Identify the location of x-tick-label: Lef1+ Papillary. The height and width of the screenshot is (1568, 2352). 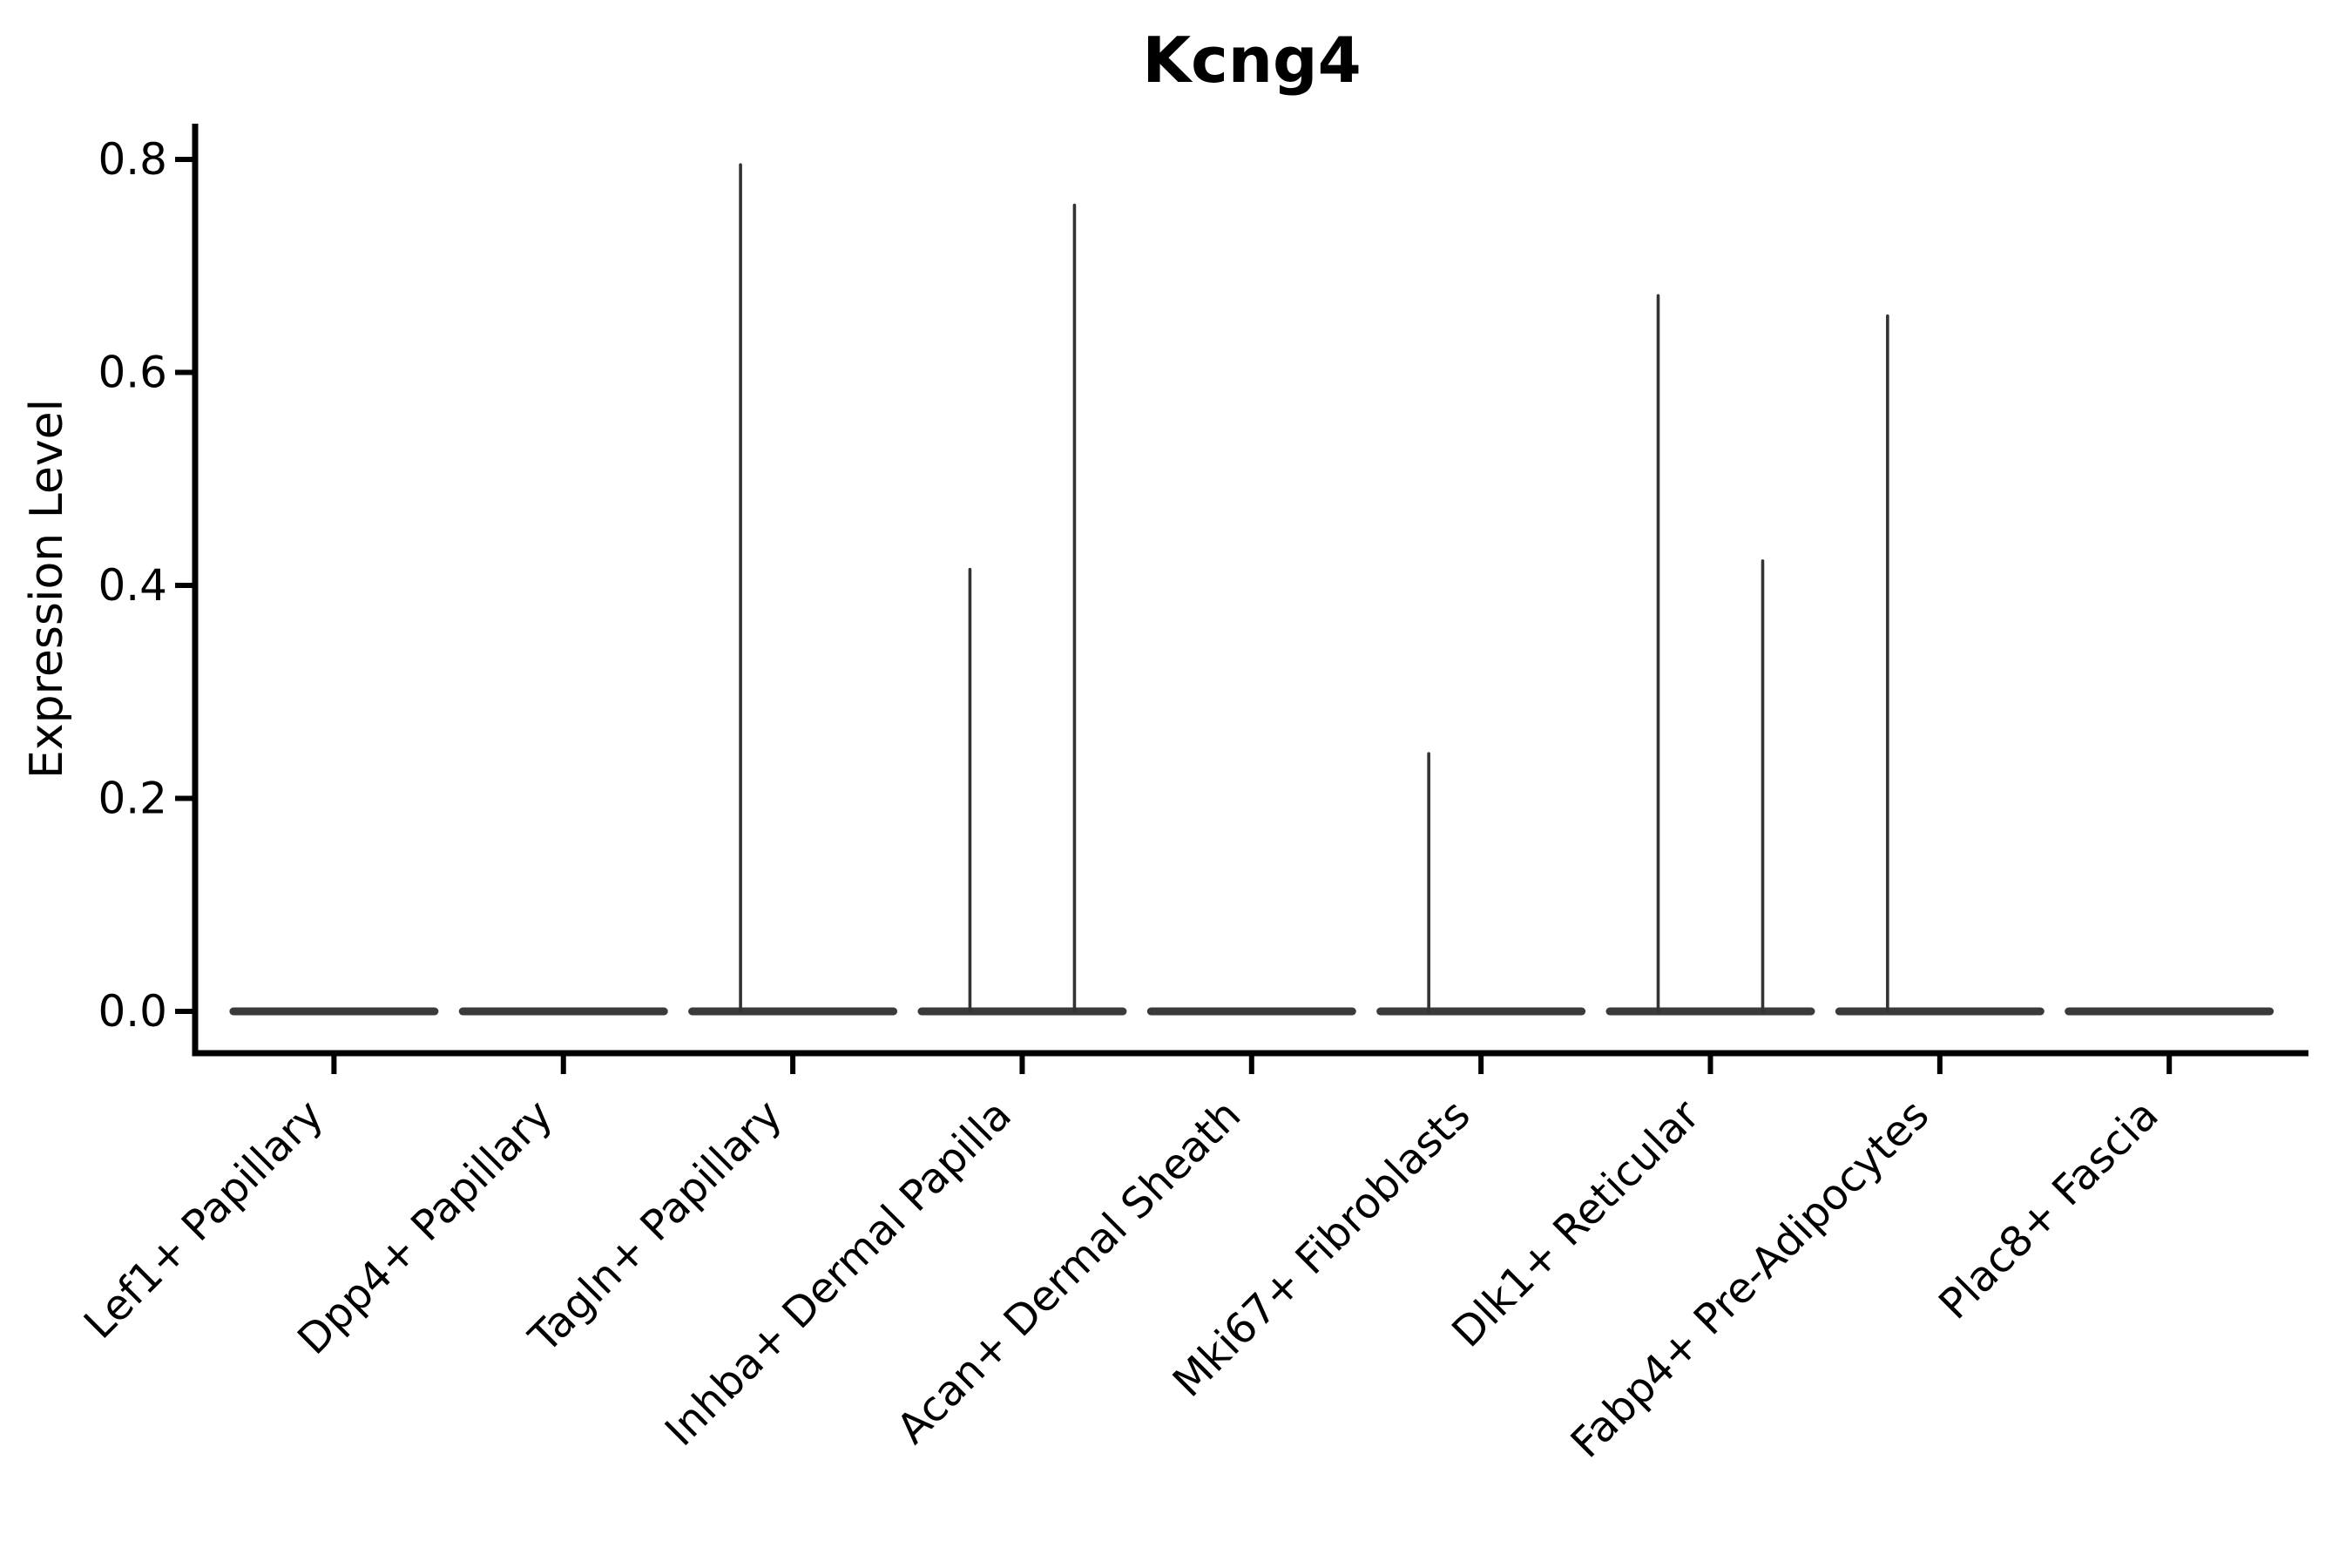
(204, 1219).